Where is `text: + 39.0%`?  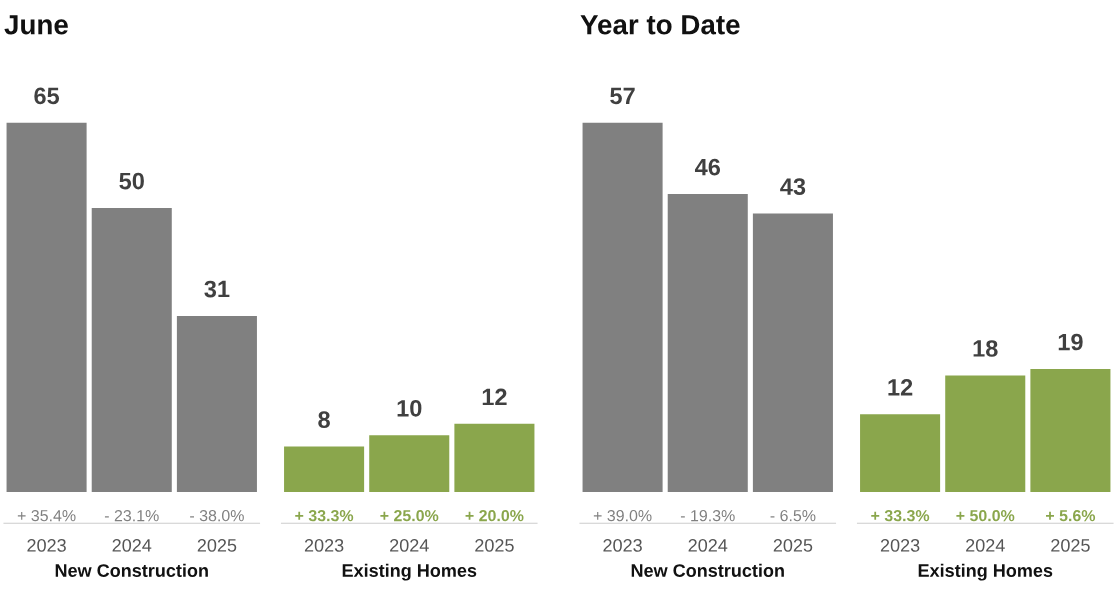
text: + 39.0% is located at coordinates (622, 515).